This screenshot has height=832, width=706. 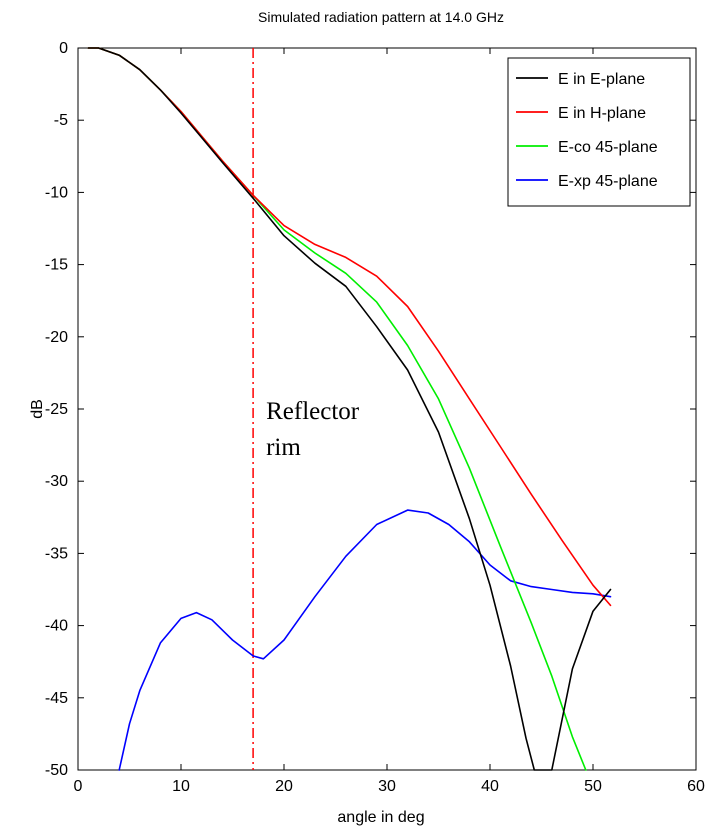 What do you see at coordinates (56, 553) in the screenshot?
I see `y-tick-label: -35` at bounding box center [56, 553].